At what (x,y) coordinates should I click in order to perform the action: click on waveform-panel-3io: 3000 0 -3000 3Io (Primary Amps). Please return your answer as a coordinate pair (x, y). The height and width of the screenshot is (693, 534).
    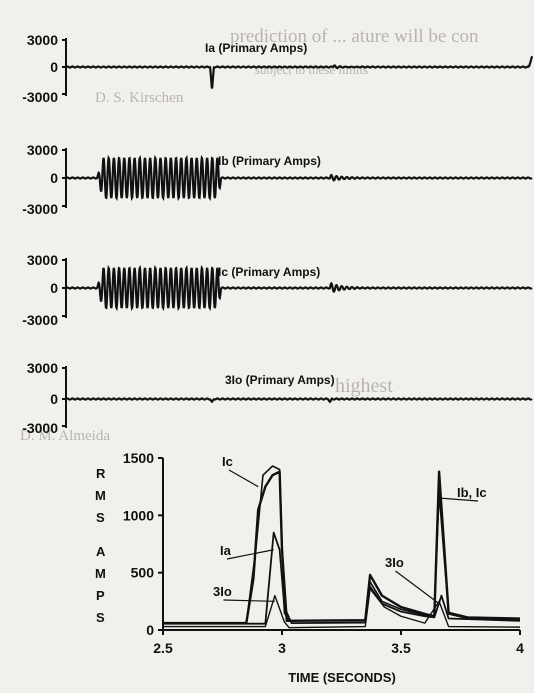
    Looking at the image, I should click on (277, 398).